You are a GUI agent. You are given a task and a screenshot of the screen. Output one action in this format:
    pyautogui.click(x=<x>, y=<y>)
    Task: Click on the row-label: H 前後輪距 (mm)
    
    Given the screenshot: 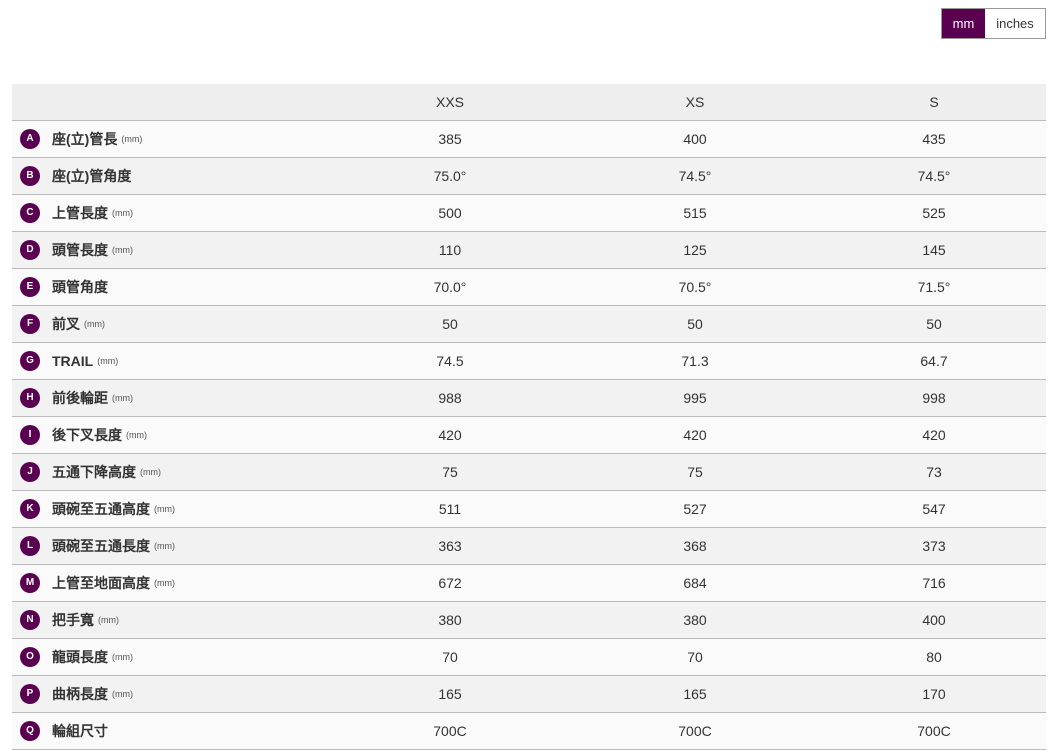 What is the action you would take?
    pyautogui.click(x=172, y=398)
    